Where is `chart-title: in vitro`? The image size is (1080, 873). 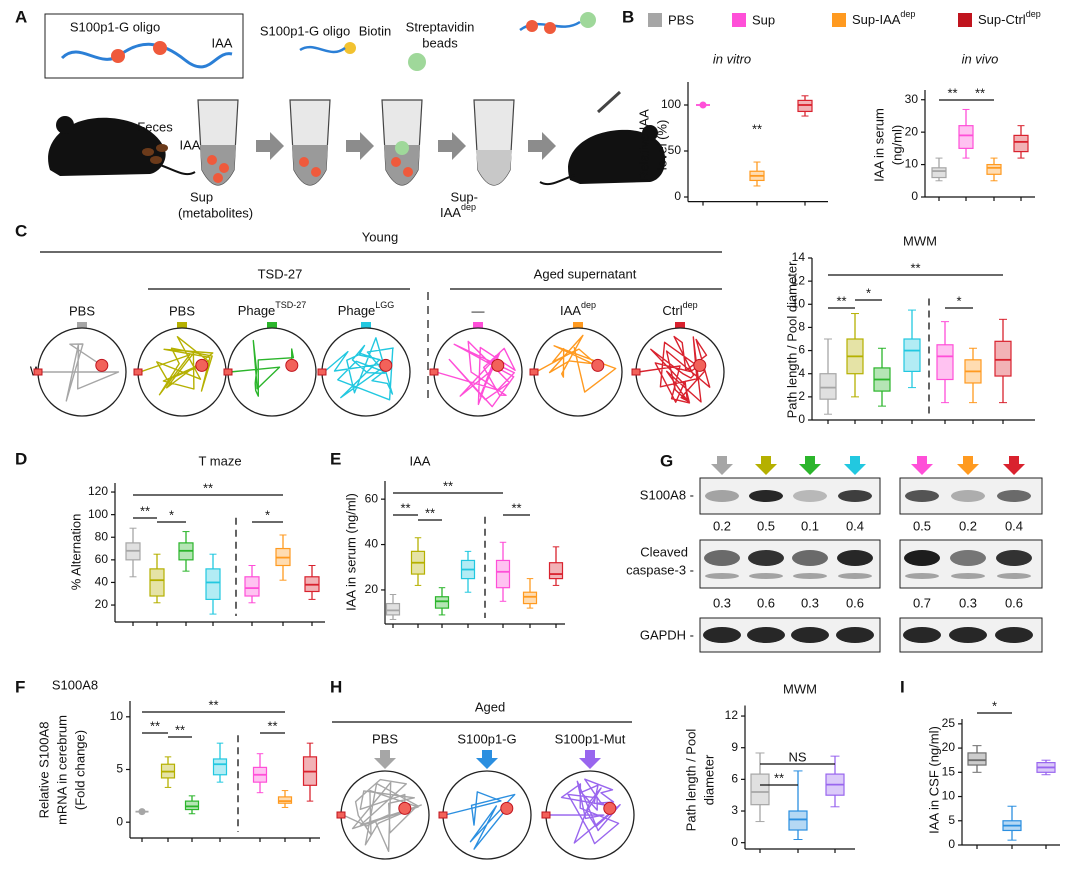 chart-title: in vitro is located at coordinates (732, 58).